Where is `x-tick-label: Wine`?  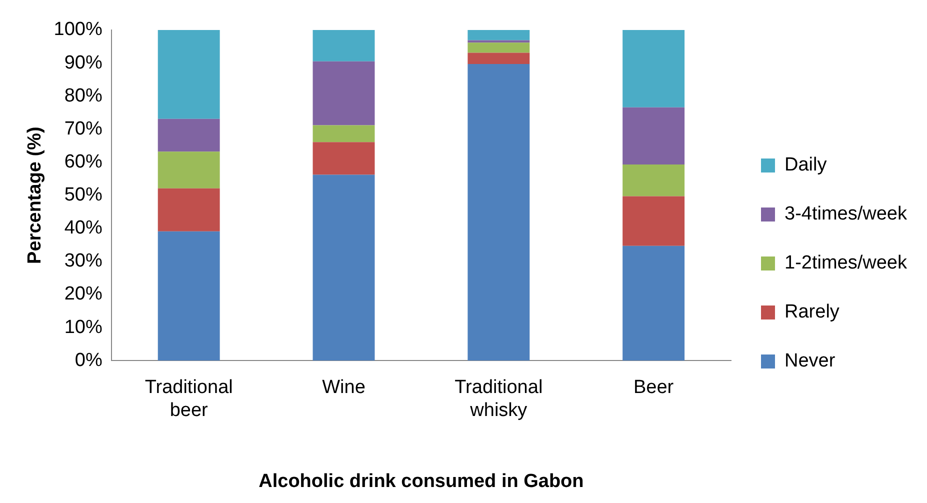 x-tick-label: Wine is located at coordinates (344, 387).